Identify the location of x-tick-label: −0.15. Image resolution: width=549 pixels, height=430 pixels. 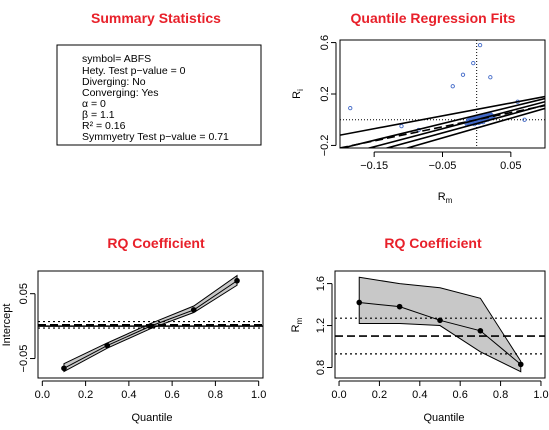
(374, 166).